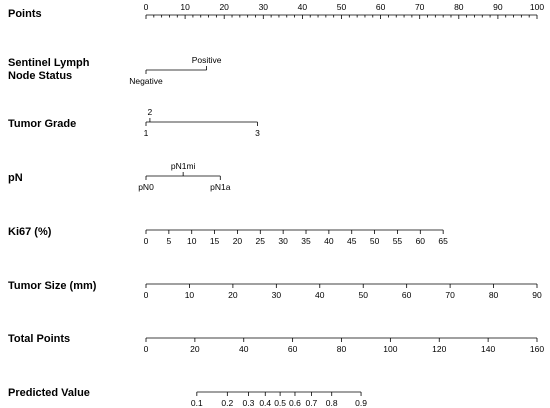 This screenshot has width=550, height=408. Describe the element at coordinates (49, 393) in the screenshot. I see `row-label: Predicted Value` at that location.